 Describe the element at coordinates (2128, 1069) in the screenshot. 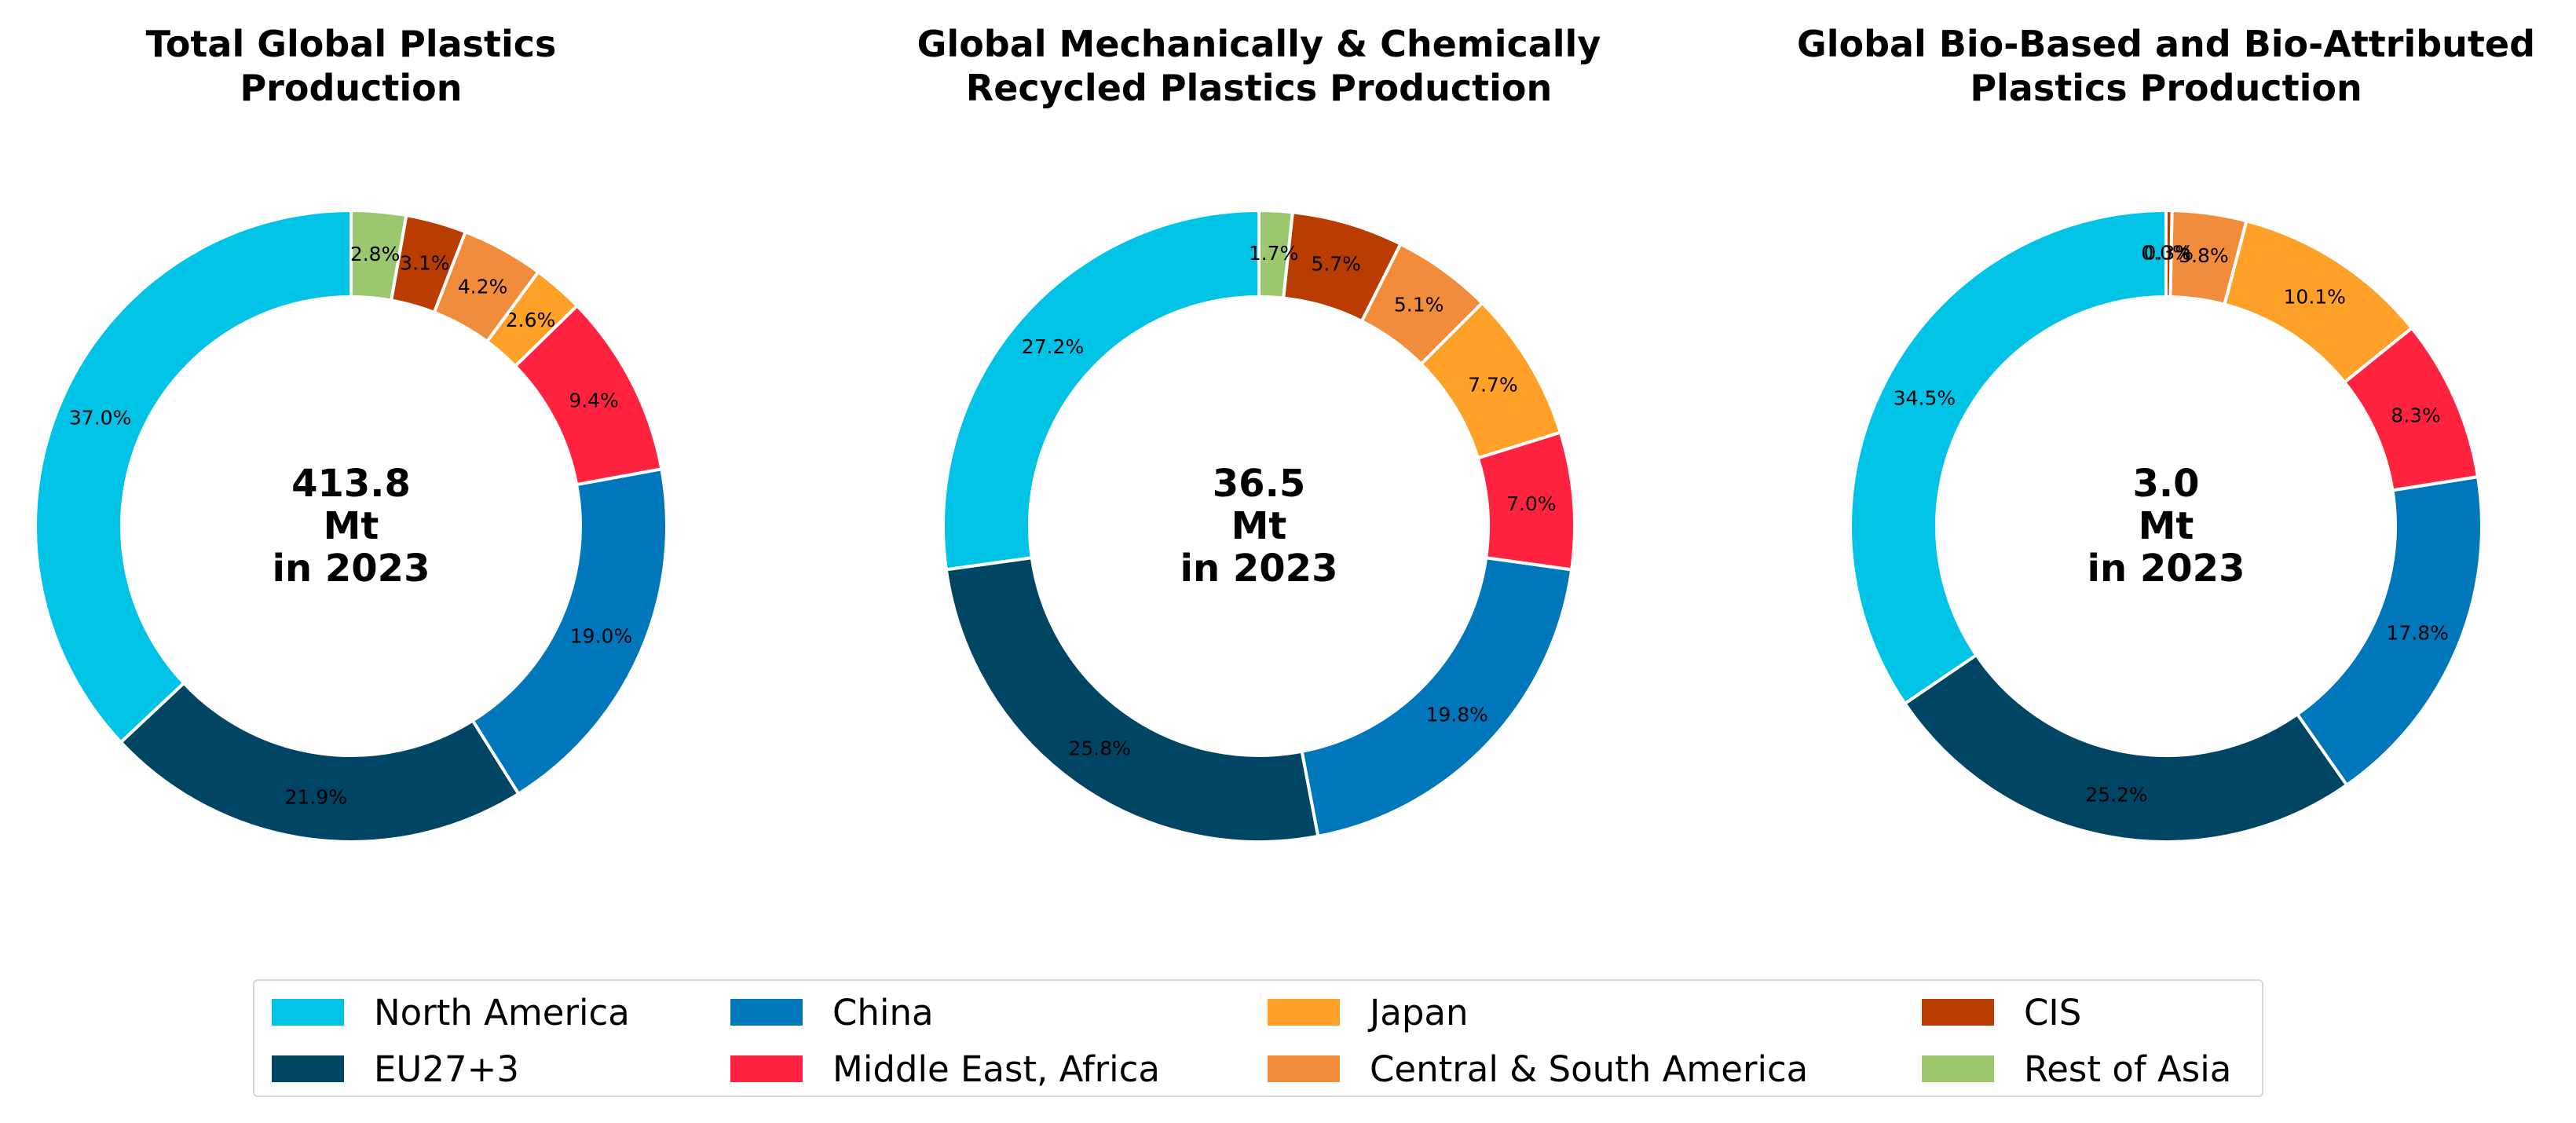

I see `legend-label: Rest of Asia` at that location.